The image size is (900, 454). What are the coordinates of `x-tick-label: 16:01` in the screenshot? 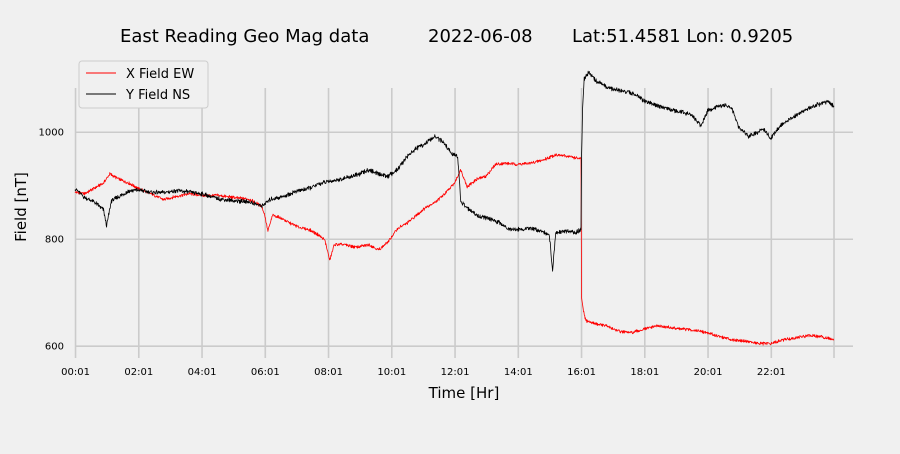 It's located at (581, 372).